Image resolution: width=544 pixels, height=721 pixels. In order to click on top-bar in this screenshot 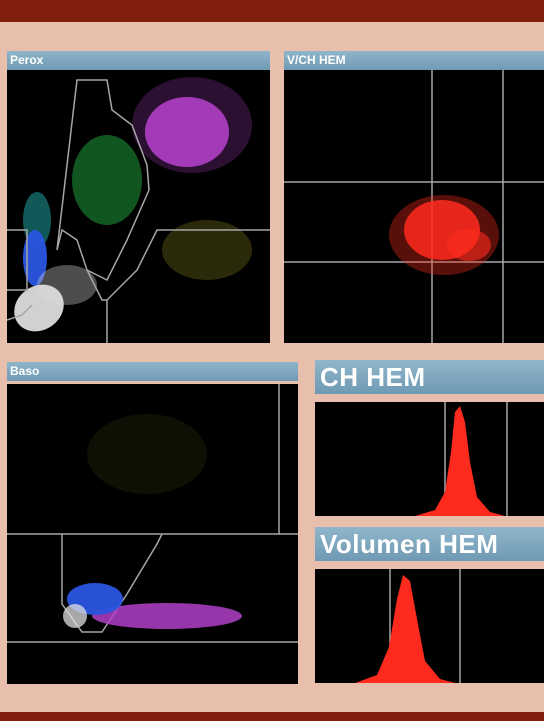, I will do `click(272, 11)`.